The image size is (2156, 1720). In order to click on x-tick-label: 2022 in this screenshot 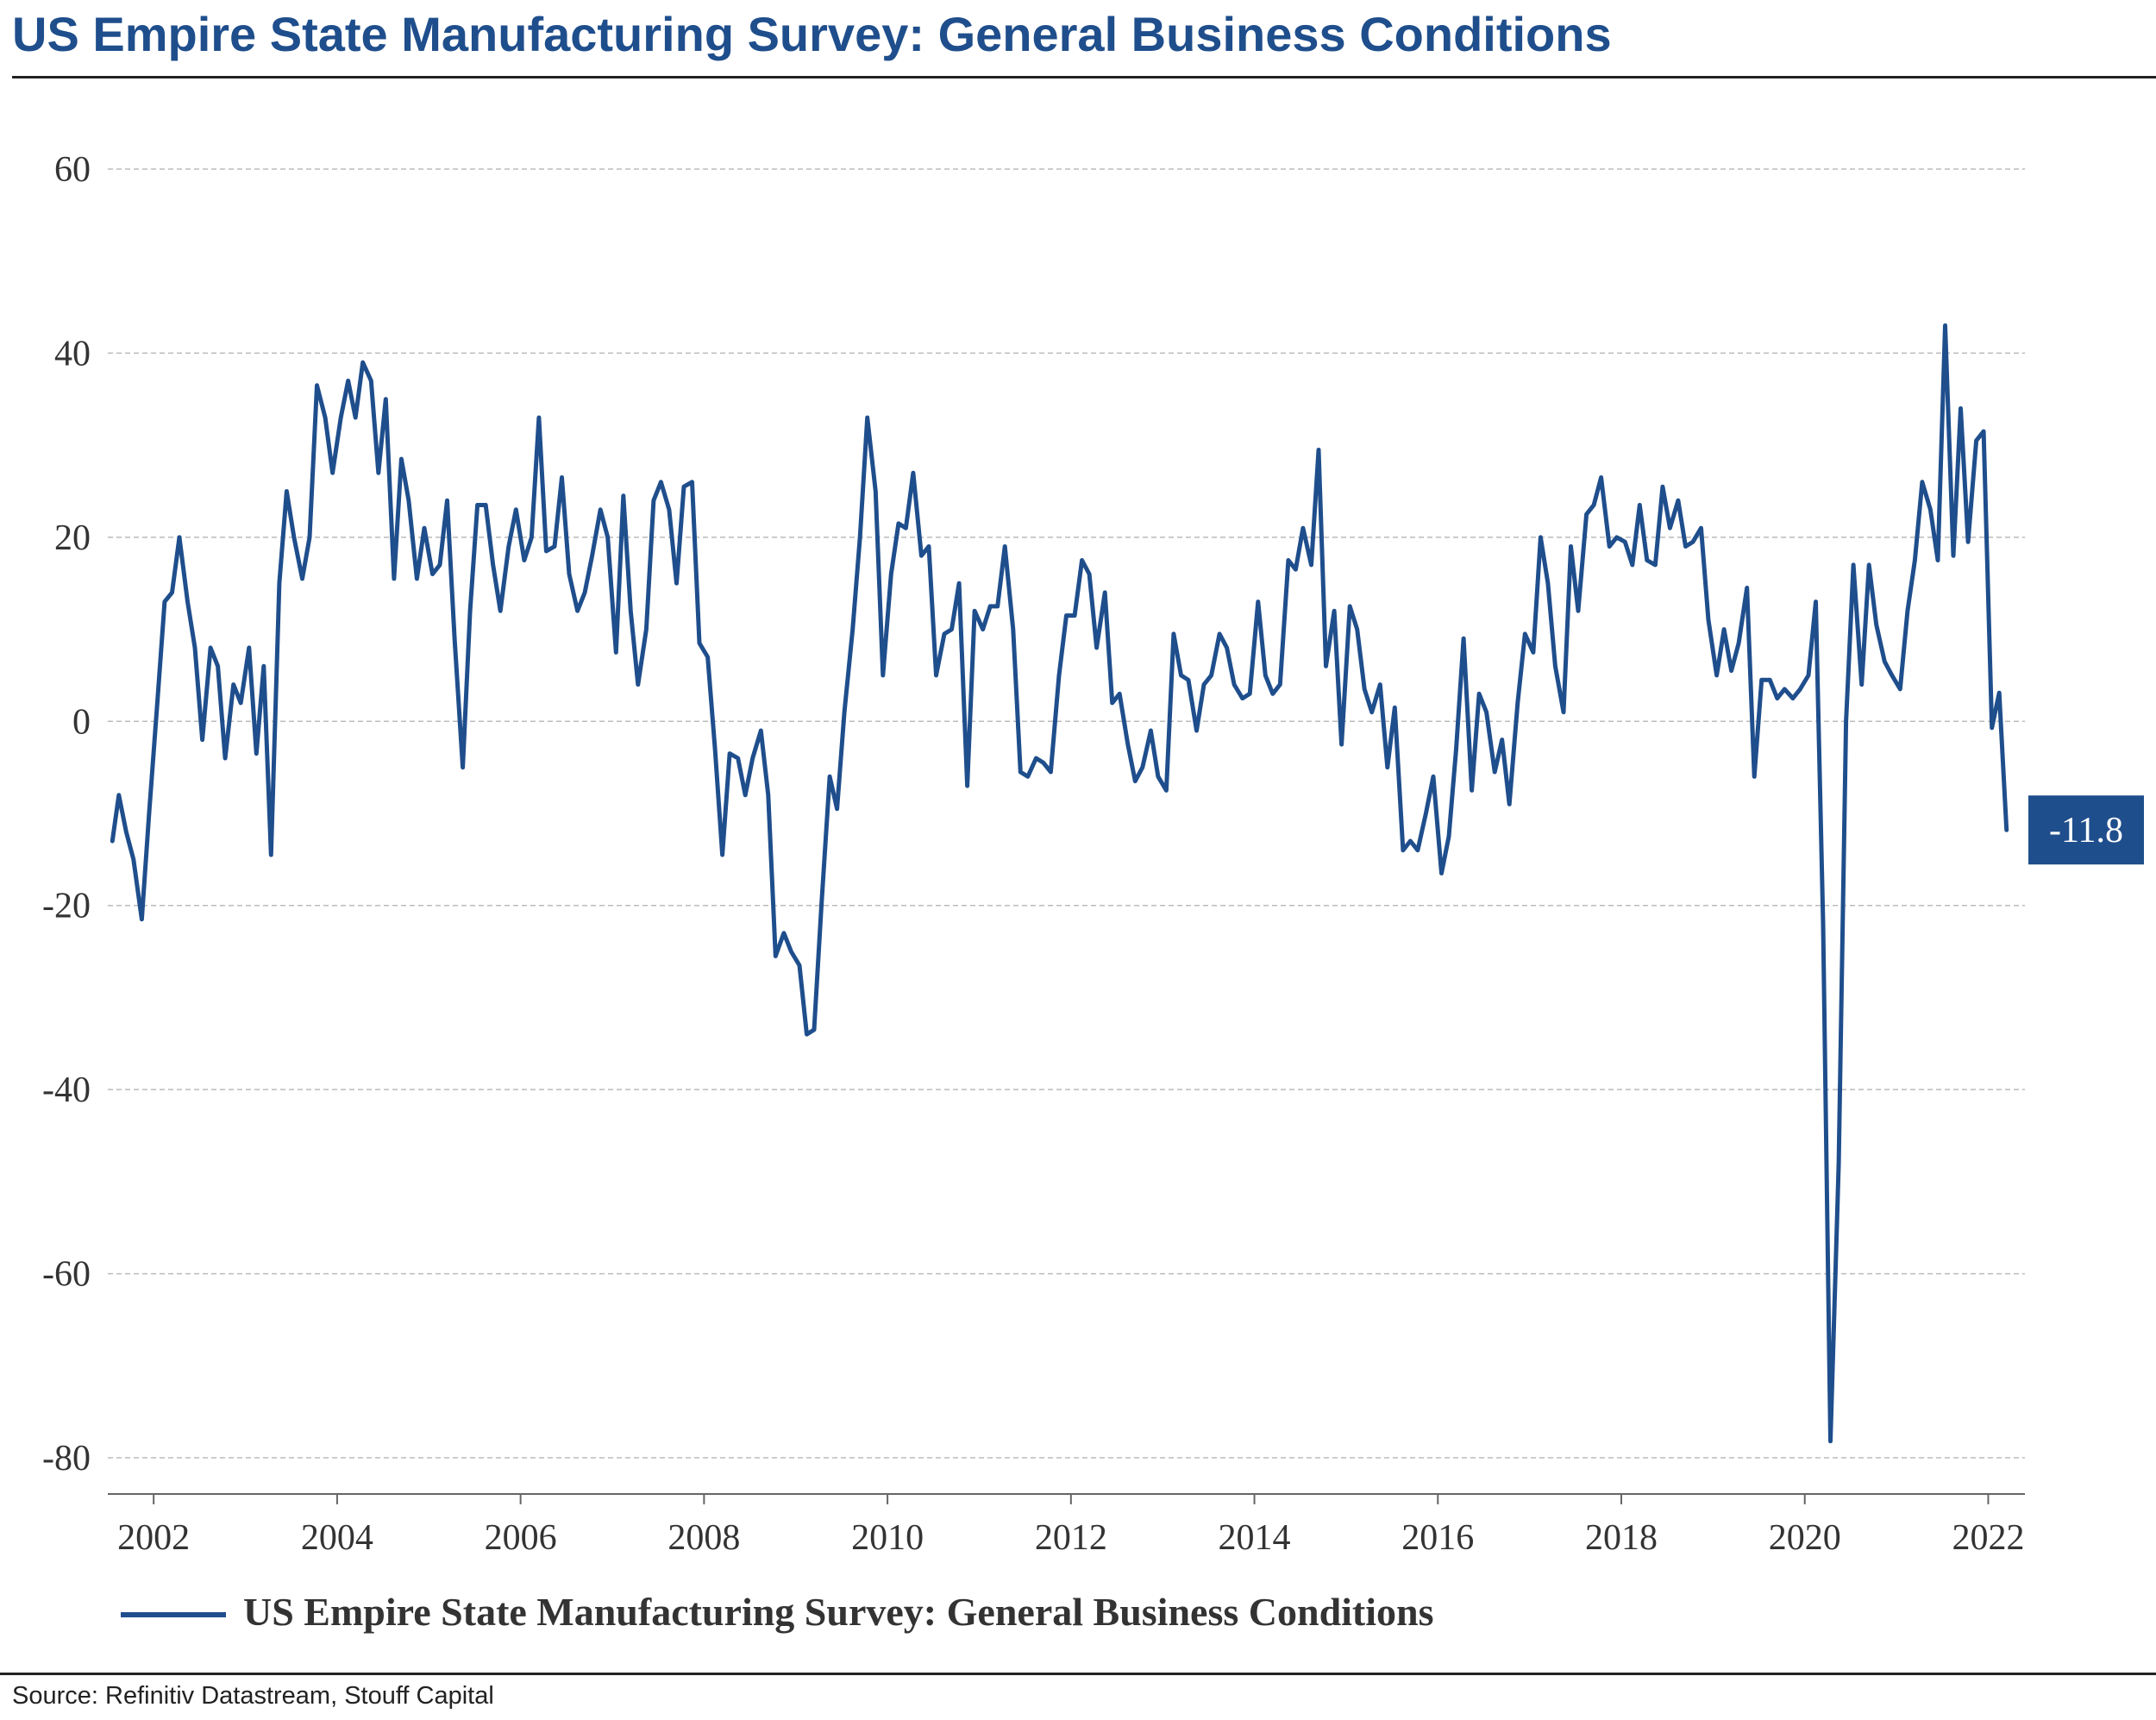, I will do `click(1988, 1538)`.